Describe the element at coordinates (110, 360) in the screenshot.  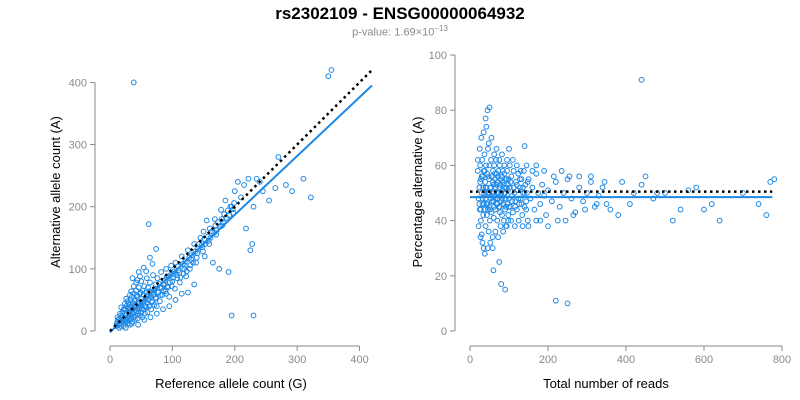
I see `panel1-x-tick-label: 0` at that location.